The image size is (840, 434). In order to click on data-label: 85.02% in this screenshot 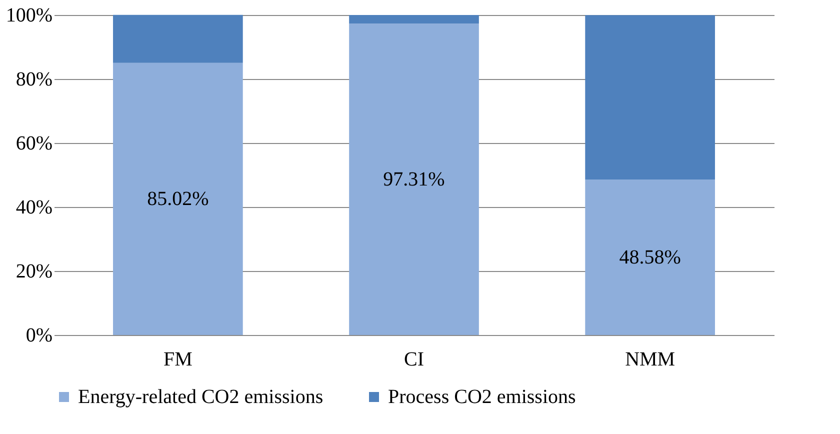, I will do `click(178, 199)`.